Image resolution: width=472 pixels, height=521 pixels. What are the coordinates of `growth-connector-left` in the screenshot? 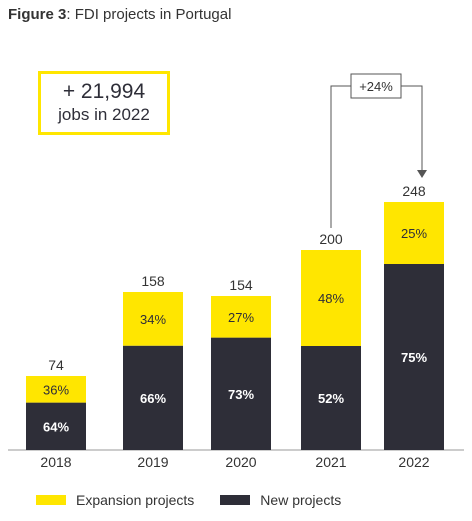 It's located at (340, 156).